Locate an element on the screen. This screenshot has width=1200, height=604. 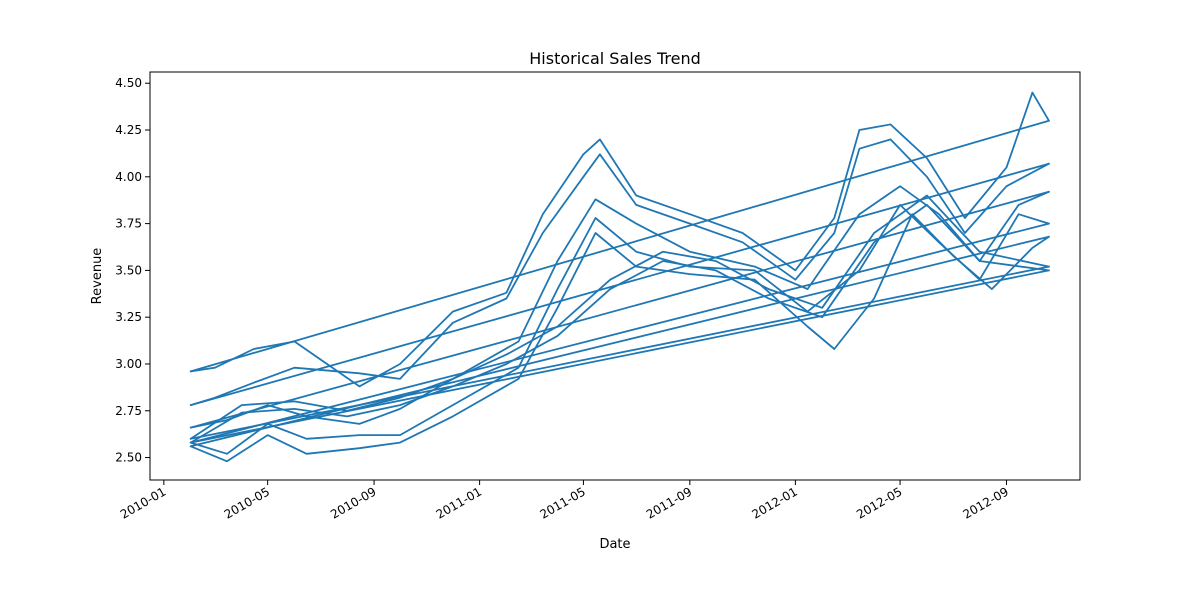
y-tick-label: 3.50 is located at coordinates (128, 270).